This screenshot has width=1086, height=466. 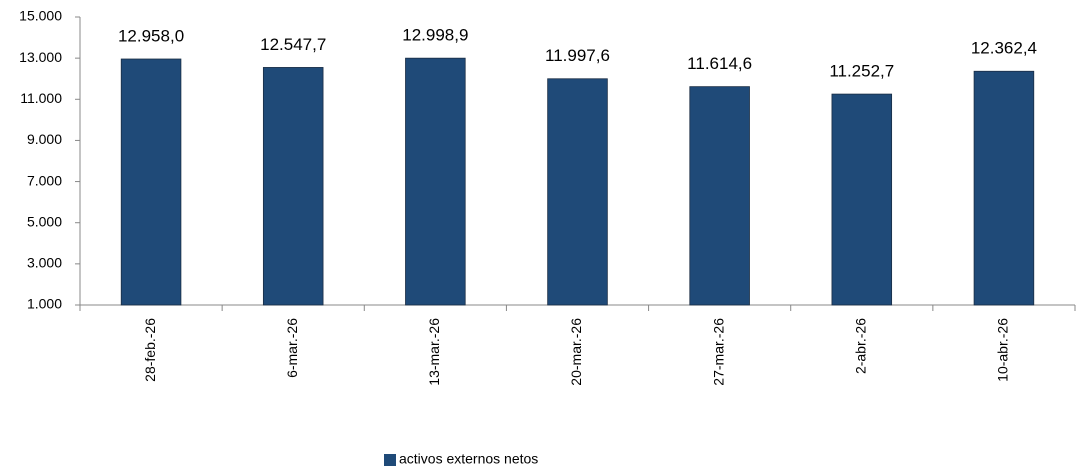 What do you see at coordinates (150, 350) in the screenshot?
I see `x-tick-label: 28-feb.-26` at bounding box center [150, 350].